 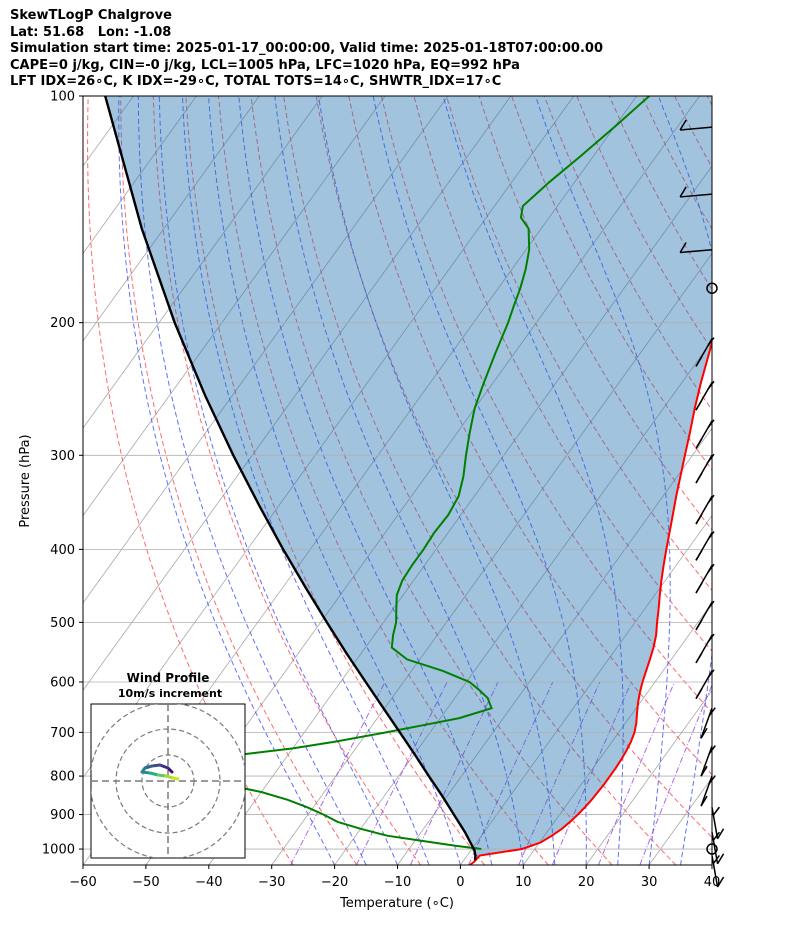 What do you see at coordinates (334, 882) in the screenshot?
I see `x-tick-label: −20` at bounding box center [334, 882].